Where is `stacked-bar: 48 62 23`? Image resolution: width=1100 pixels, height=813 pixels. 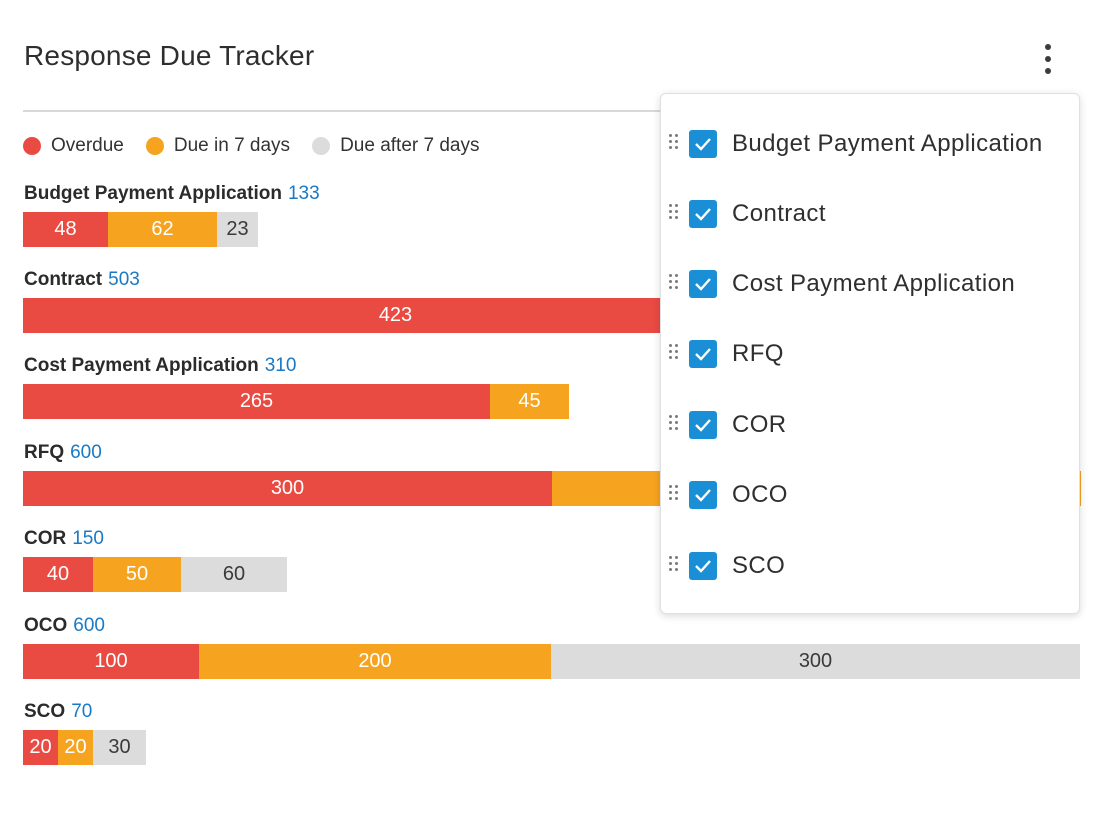 stacked-bar: 48 62 23 is located at coordinates (140, 229).